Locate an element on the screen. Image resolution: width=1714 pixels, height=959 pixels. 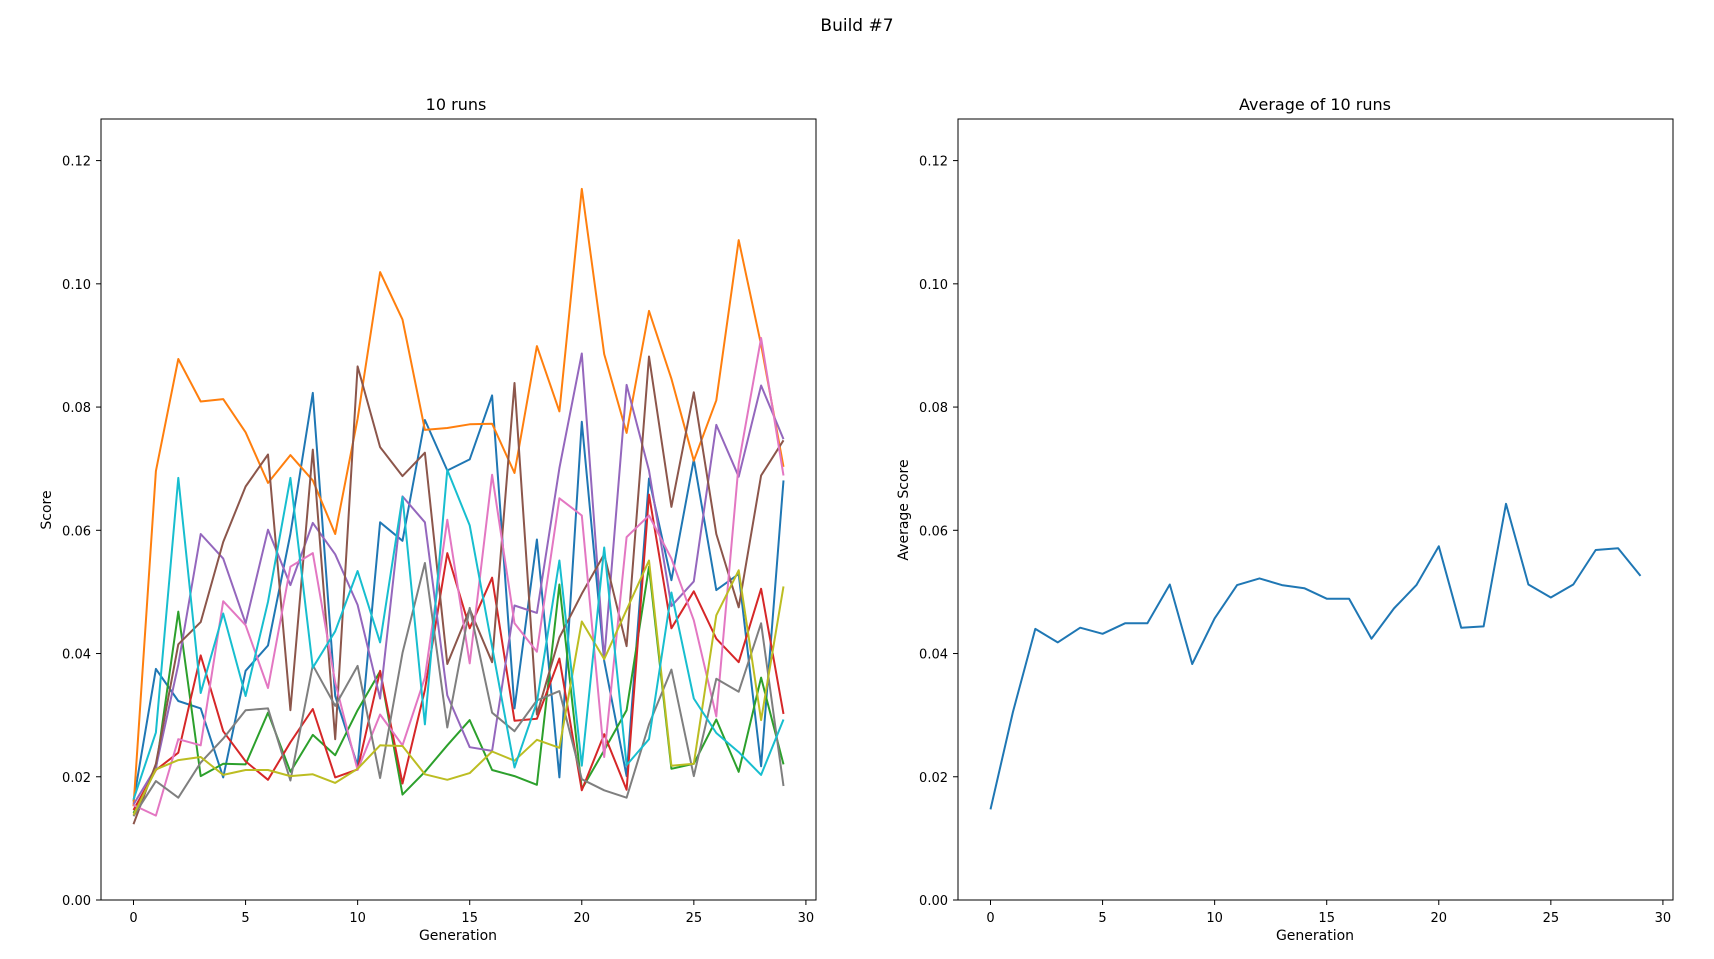
figure-title: Build #7 is located at coordinates (856, 26).